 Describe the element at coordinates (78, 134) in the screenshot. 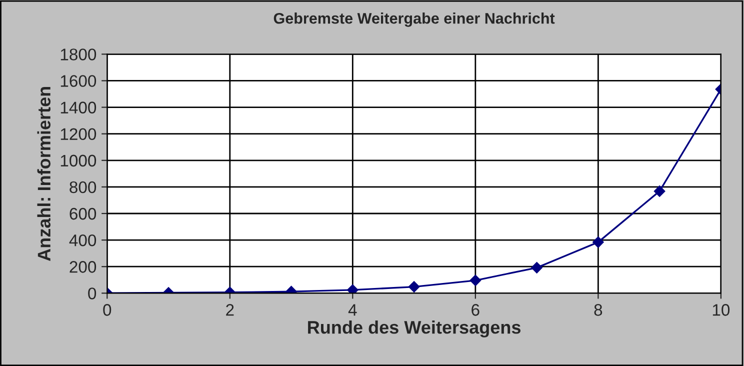

I see `y-tick-label: 1200` at that location.